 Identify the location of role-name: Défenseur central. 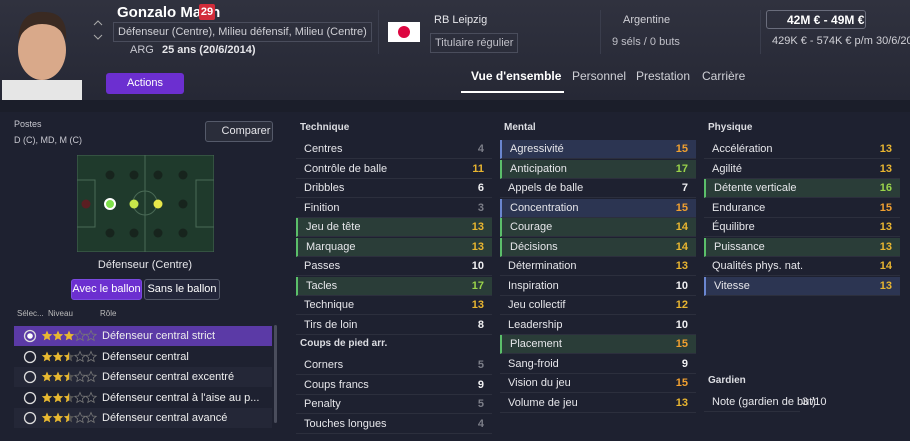
(145, 356).